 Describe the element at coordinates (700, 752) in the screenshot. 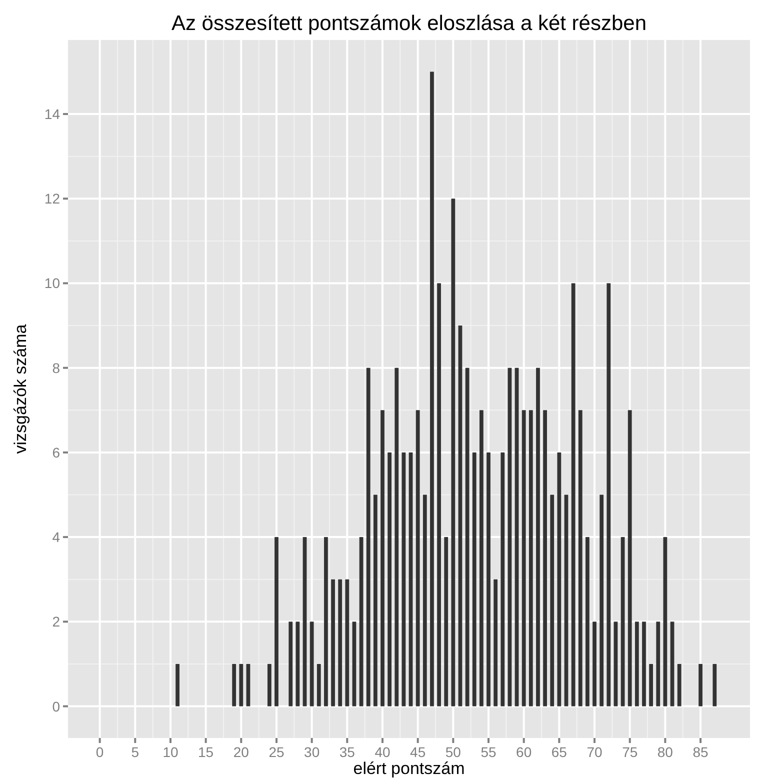

I see `x-tick-label: 85` at that location.